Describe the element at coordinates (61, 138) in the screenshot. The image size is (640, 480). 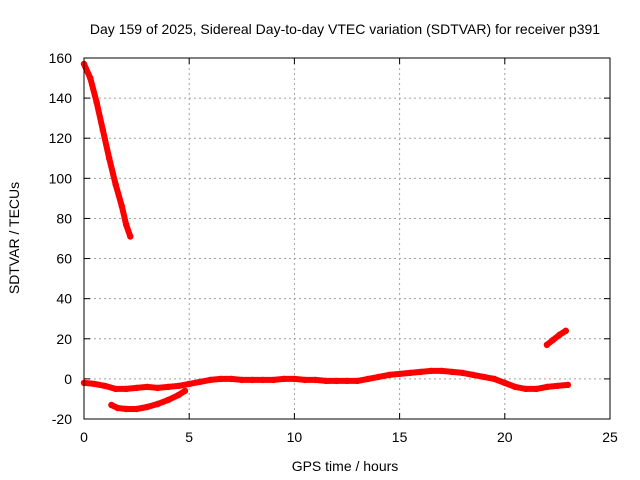
I see `y-tick-label: 120` at that location.